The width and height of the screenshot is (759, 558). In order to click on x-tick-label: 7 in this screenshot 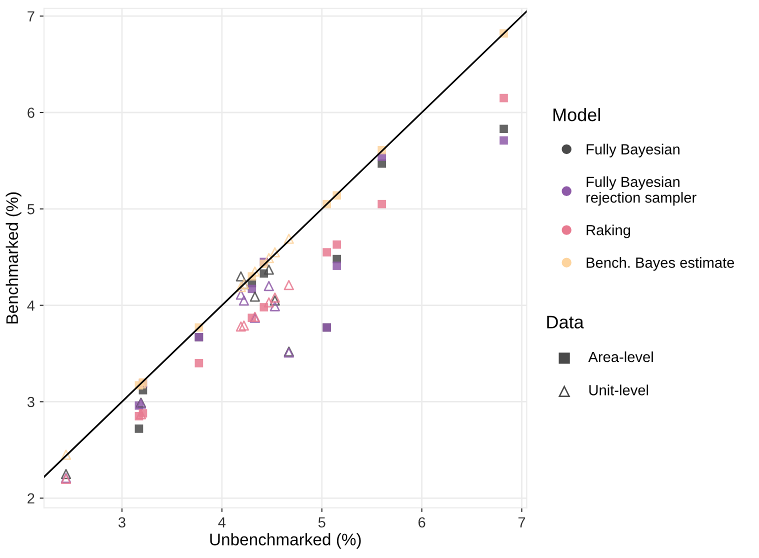, I will do `click(522, 522)`.